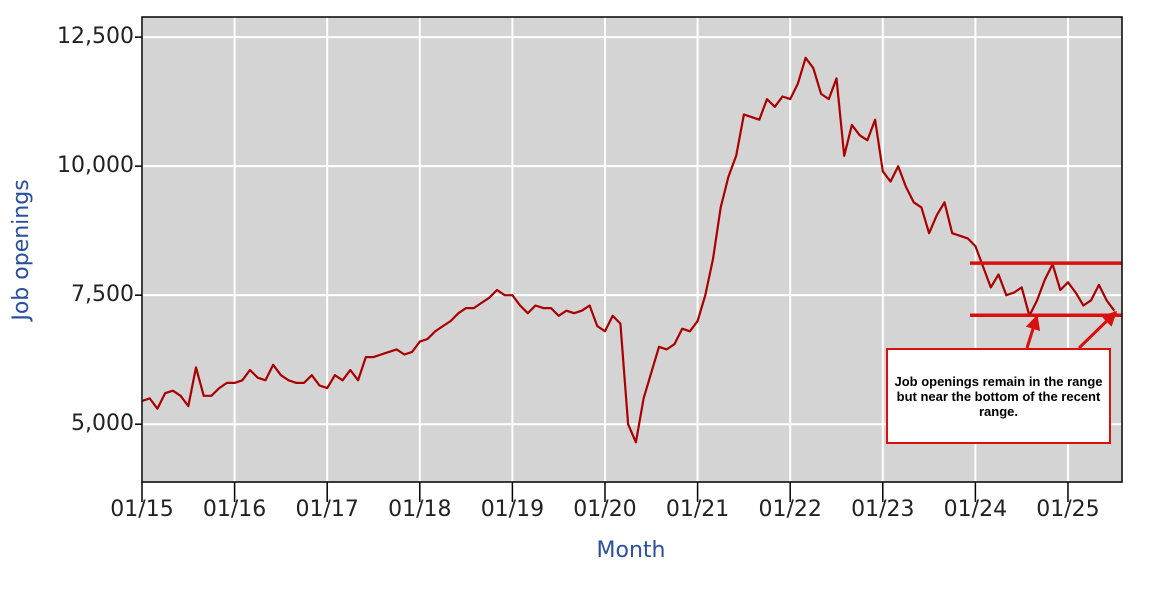 The image size is (1157, 601). I want to click on y-tick-label: 10,000, so click(95, 165).